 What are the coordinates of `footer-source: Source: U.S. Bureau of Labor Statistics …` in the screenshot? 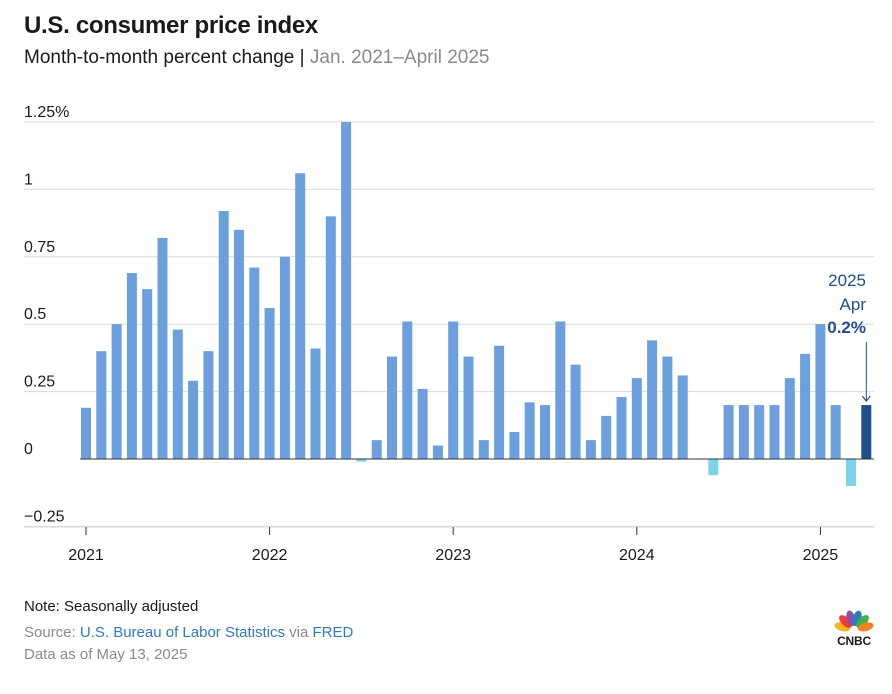 It's located at (188, 632).